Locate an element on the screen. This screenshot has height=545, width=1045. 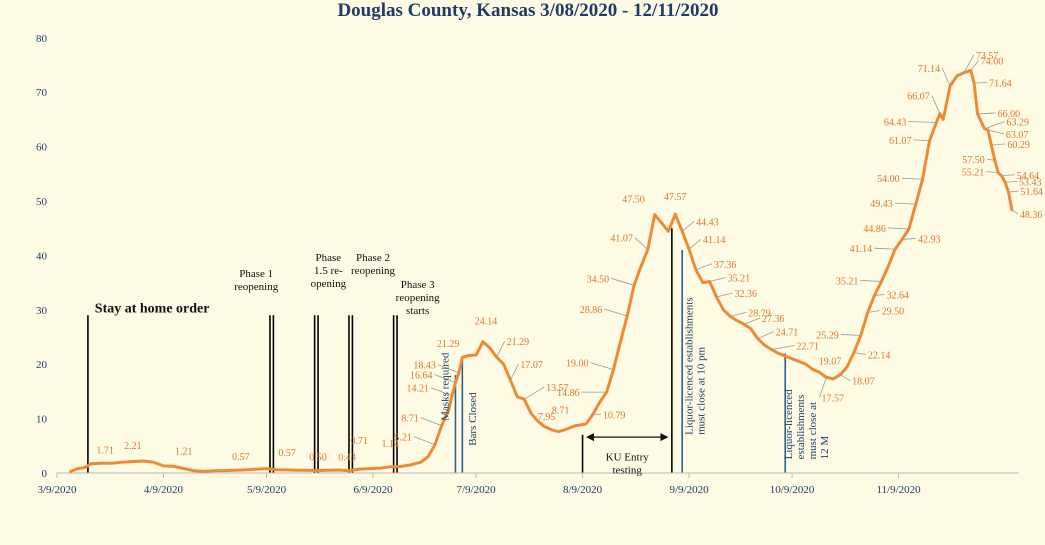
data-label: 2.21 is located at coordinates (133, 446).